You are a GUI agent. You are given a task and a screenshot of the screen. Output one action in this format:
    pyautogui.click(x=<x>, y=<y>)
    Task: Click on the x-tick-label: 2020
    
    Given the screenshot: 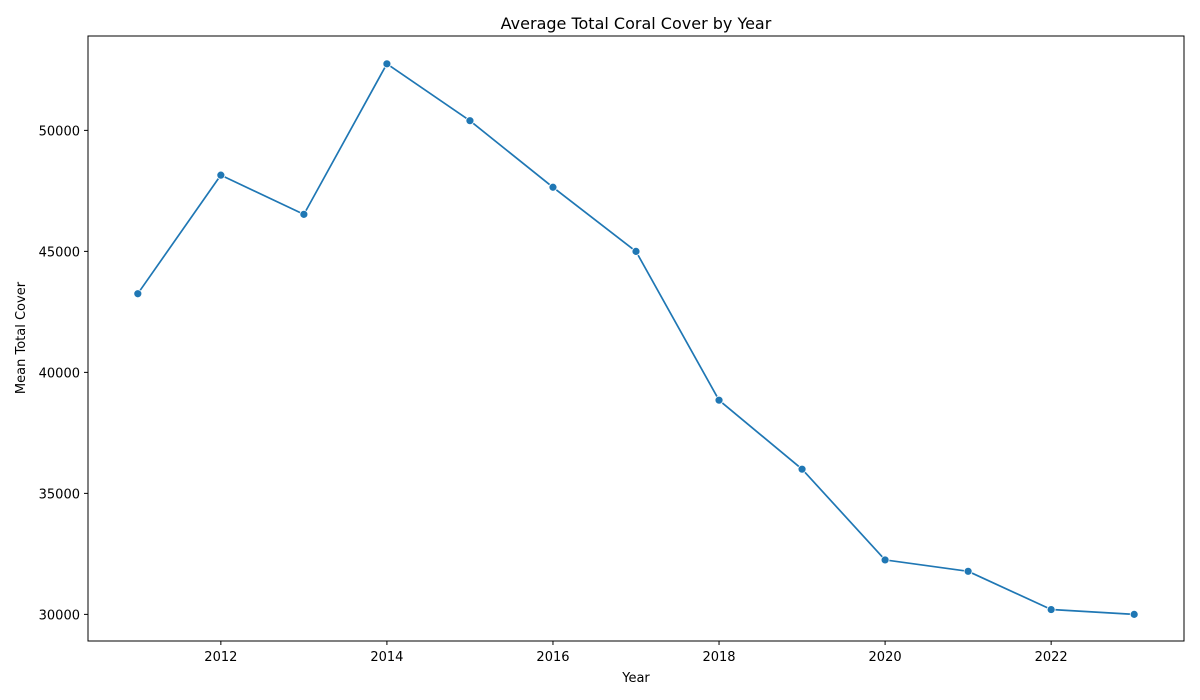 What is the action you would take?
    pyautogui.click(x=885, y=657)
    